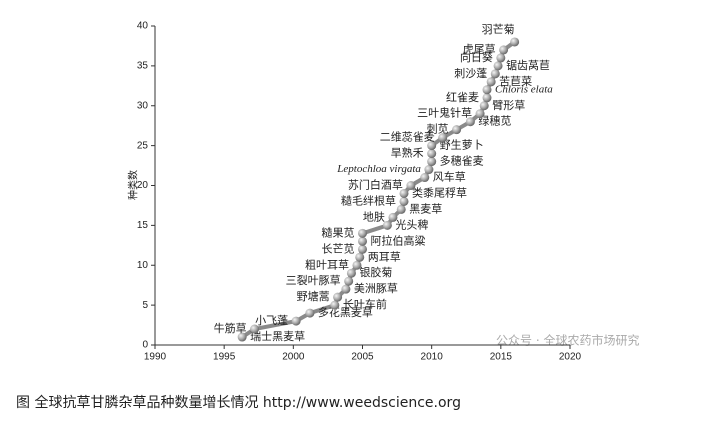 The image size is (714, 425). I want to click on point-label: 粗叶耳草, so click(327, 264).